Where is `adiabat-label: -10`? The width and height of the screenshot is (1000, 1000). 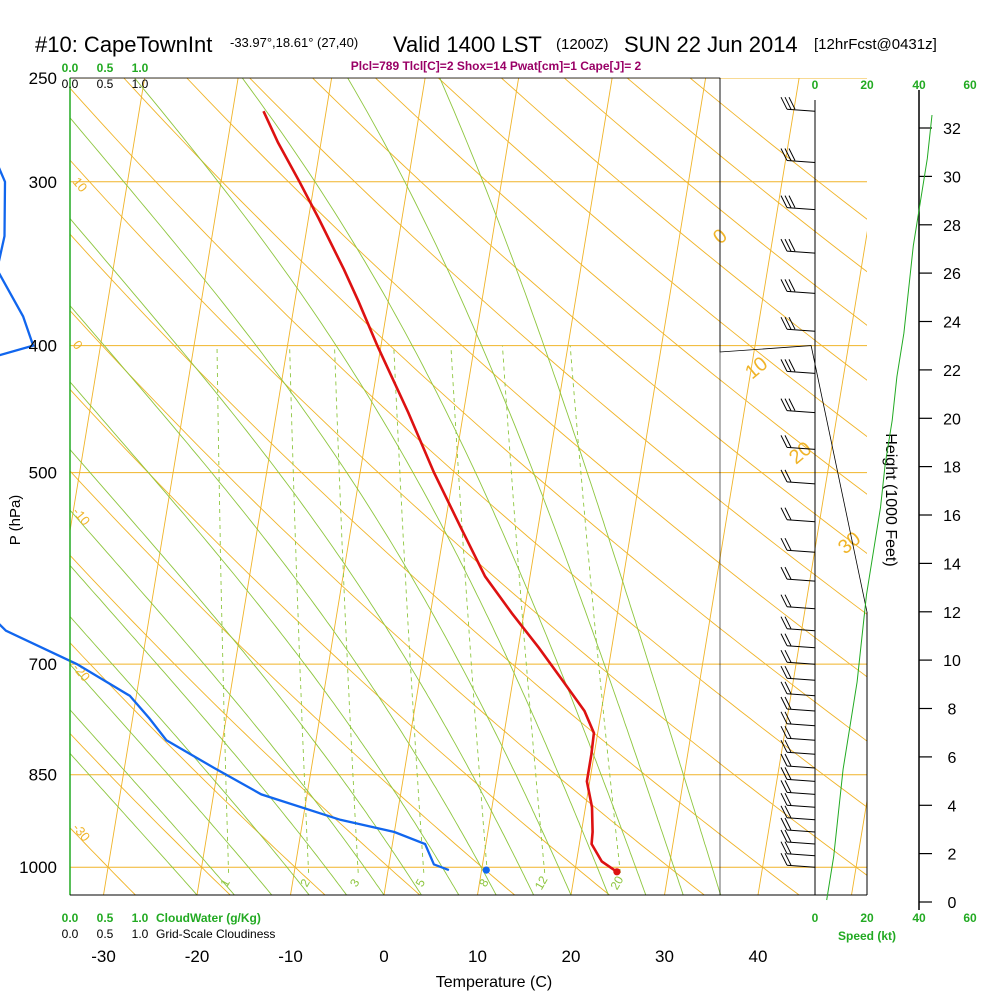
adiabat-label: -10 is located at coordinates (82, 516).